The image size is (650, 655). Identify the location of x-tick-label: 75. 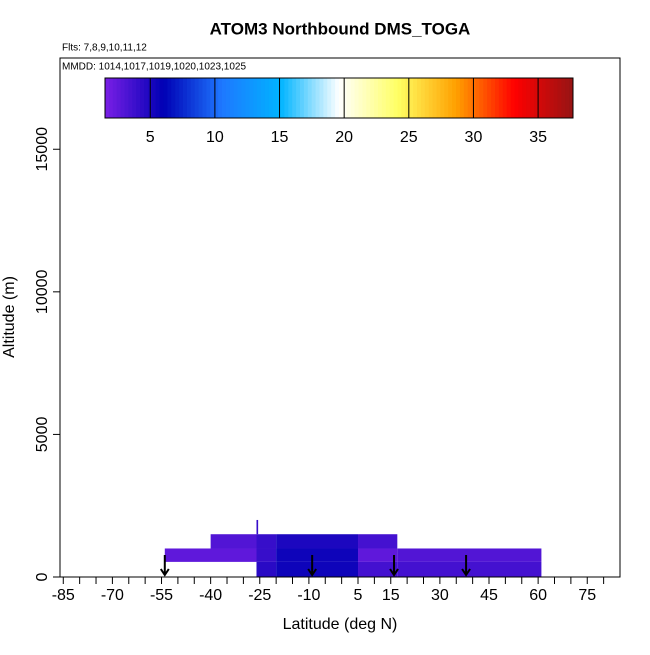
(587, 595).